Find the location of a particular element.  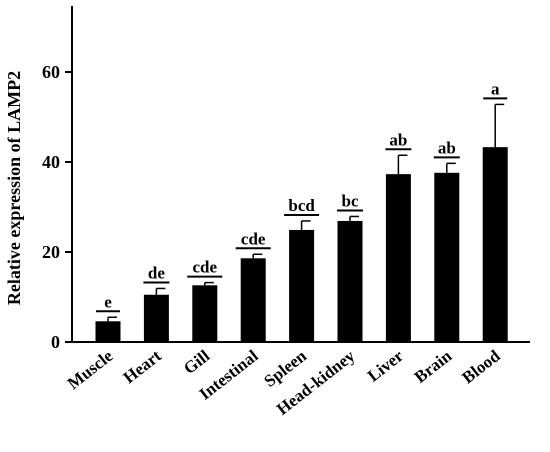

significance-label: bcd is located at coordinates (301, 205).